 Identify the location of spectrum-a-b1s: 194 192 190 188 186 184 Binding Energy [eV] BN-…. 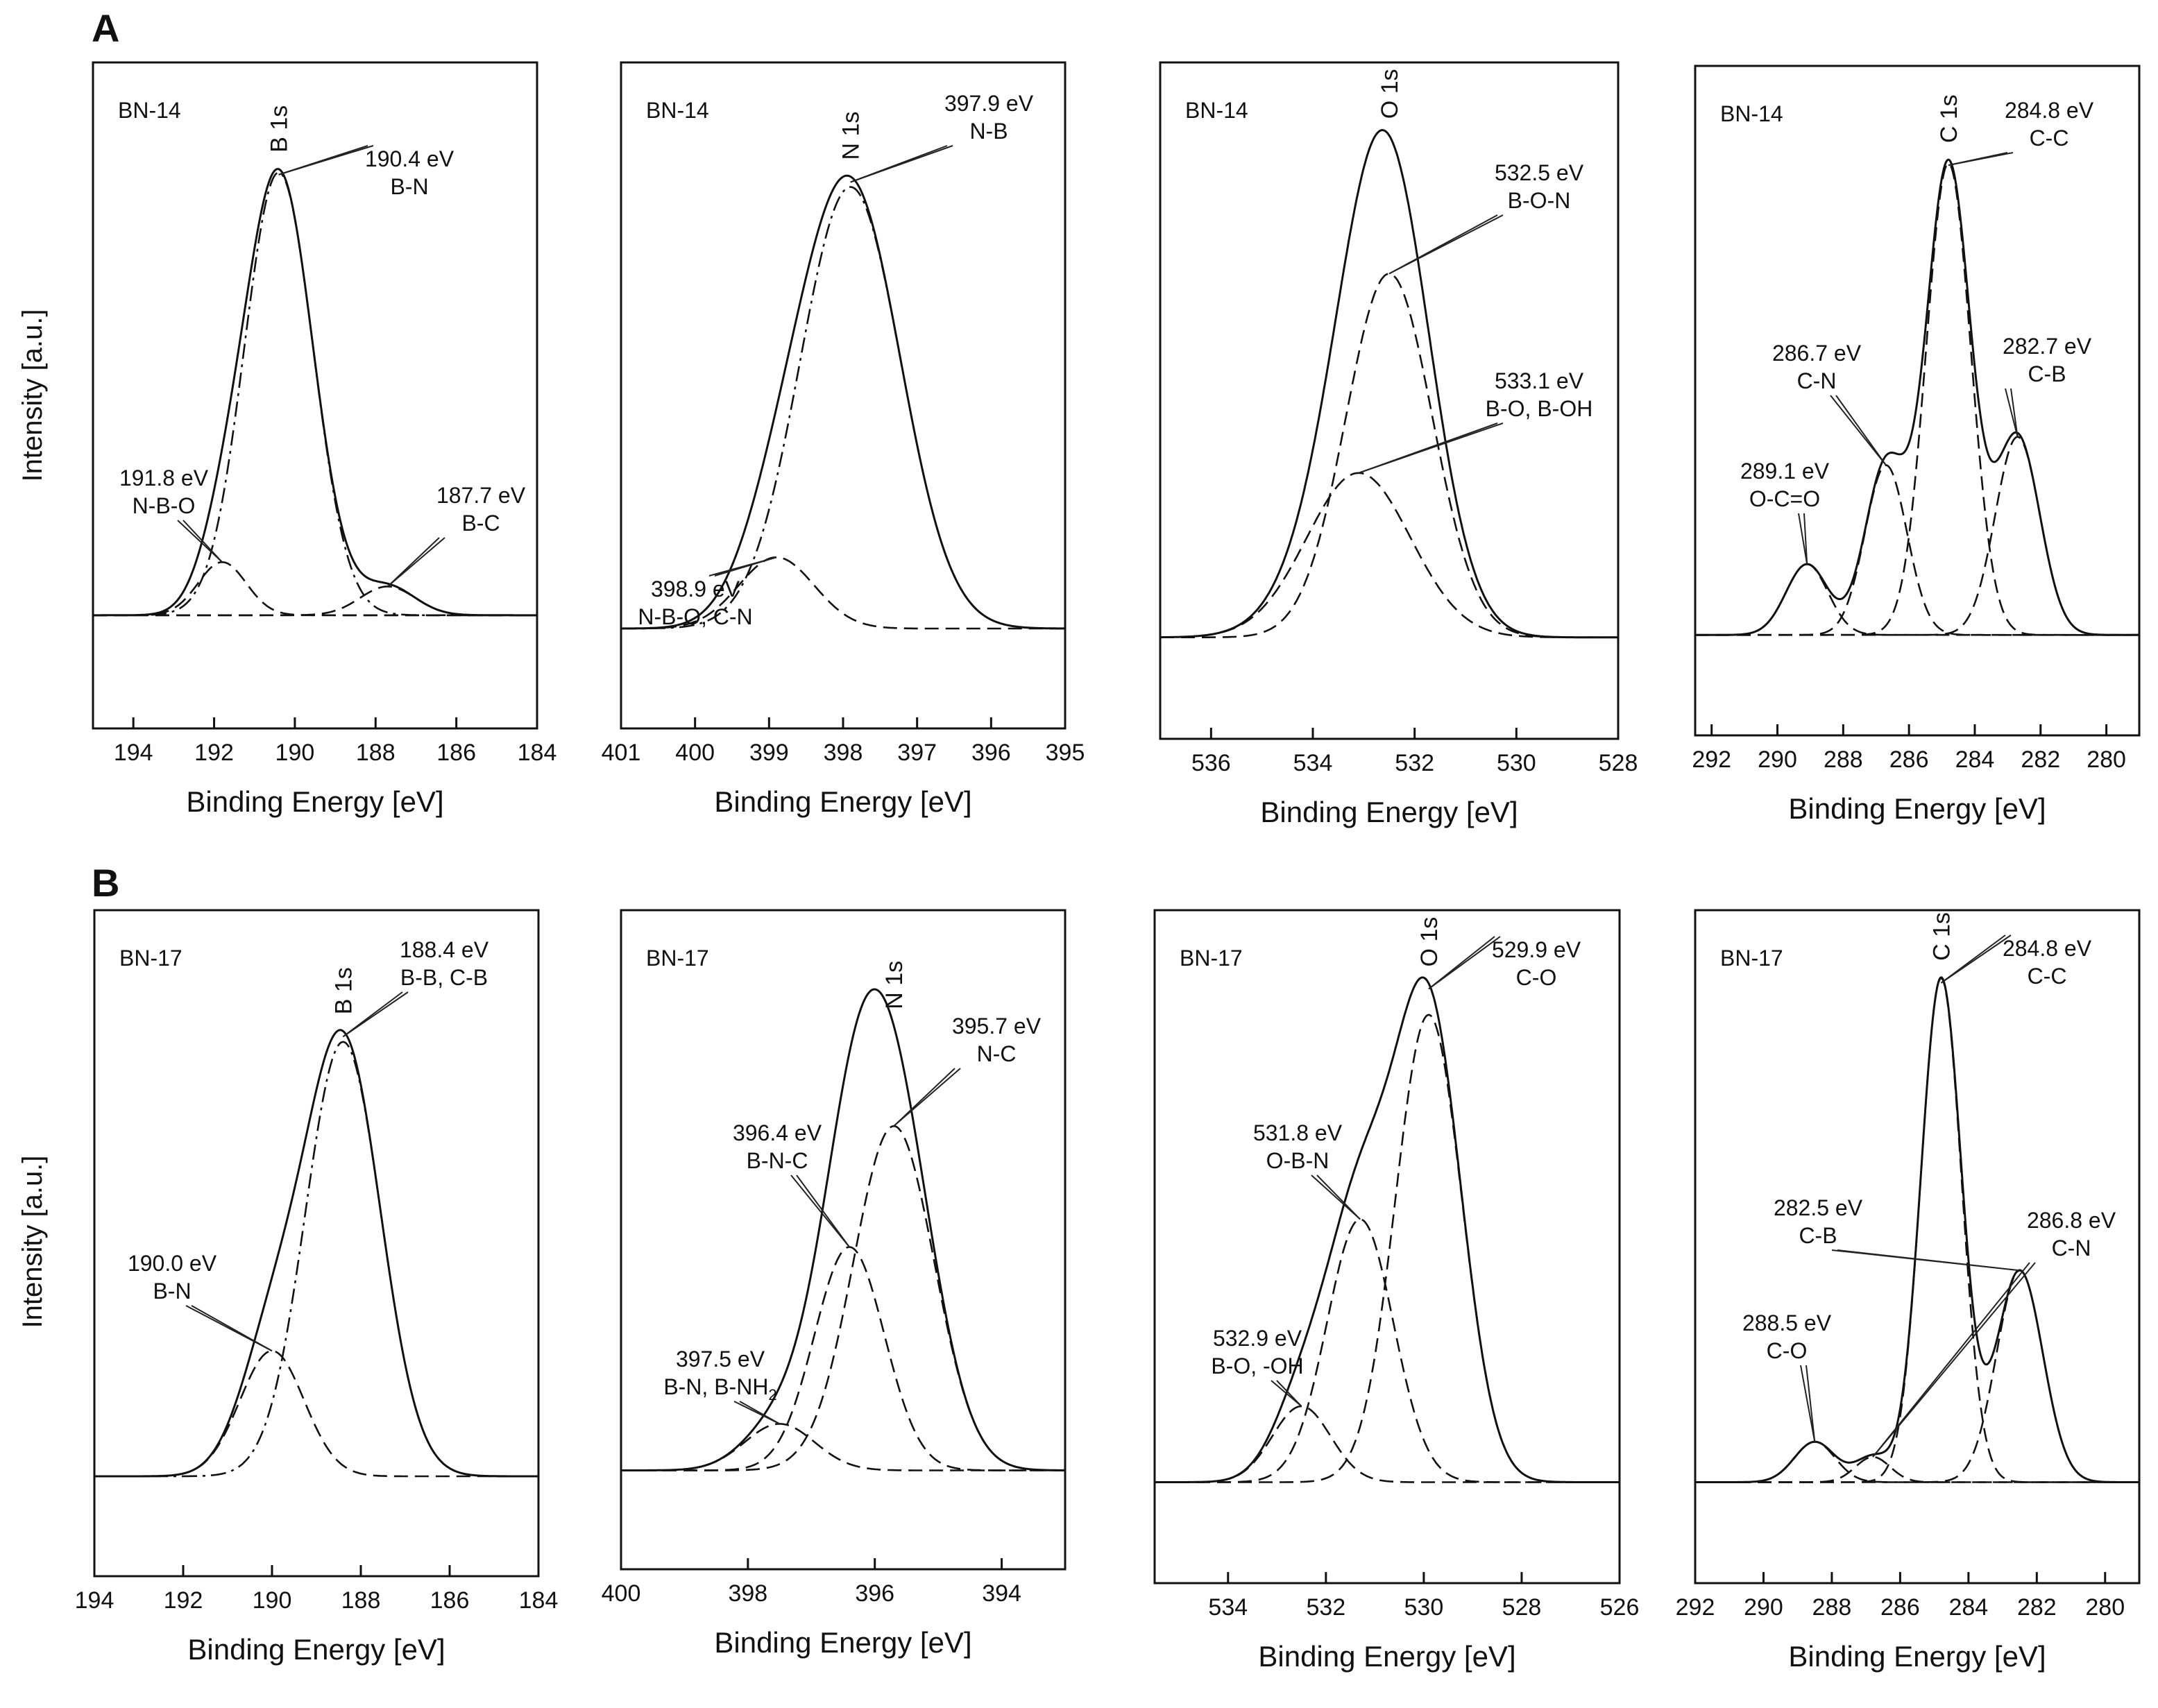
(324, 439).